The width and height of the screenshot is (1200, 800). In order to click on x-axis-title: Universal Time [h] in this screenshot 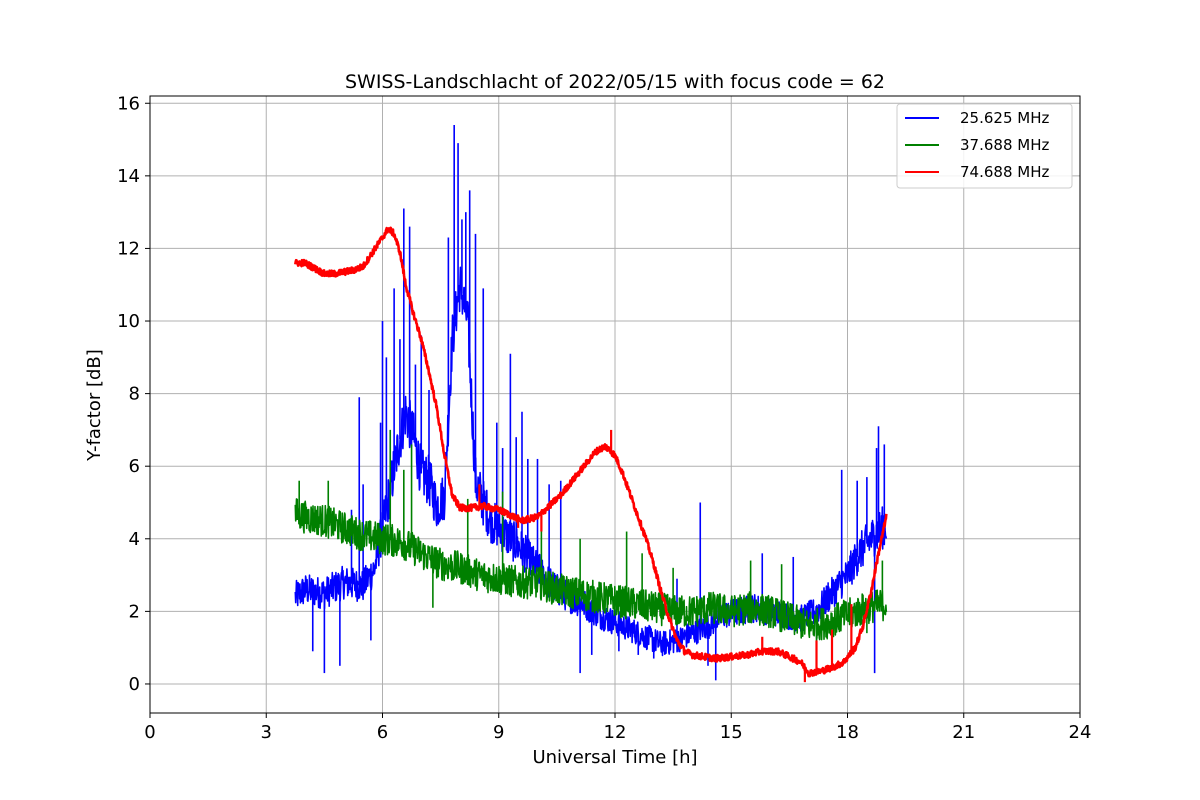, I will do `click(614, 757)`.